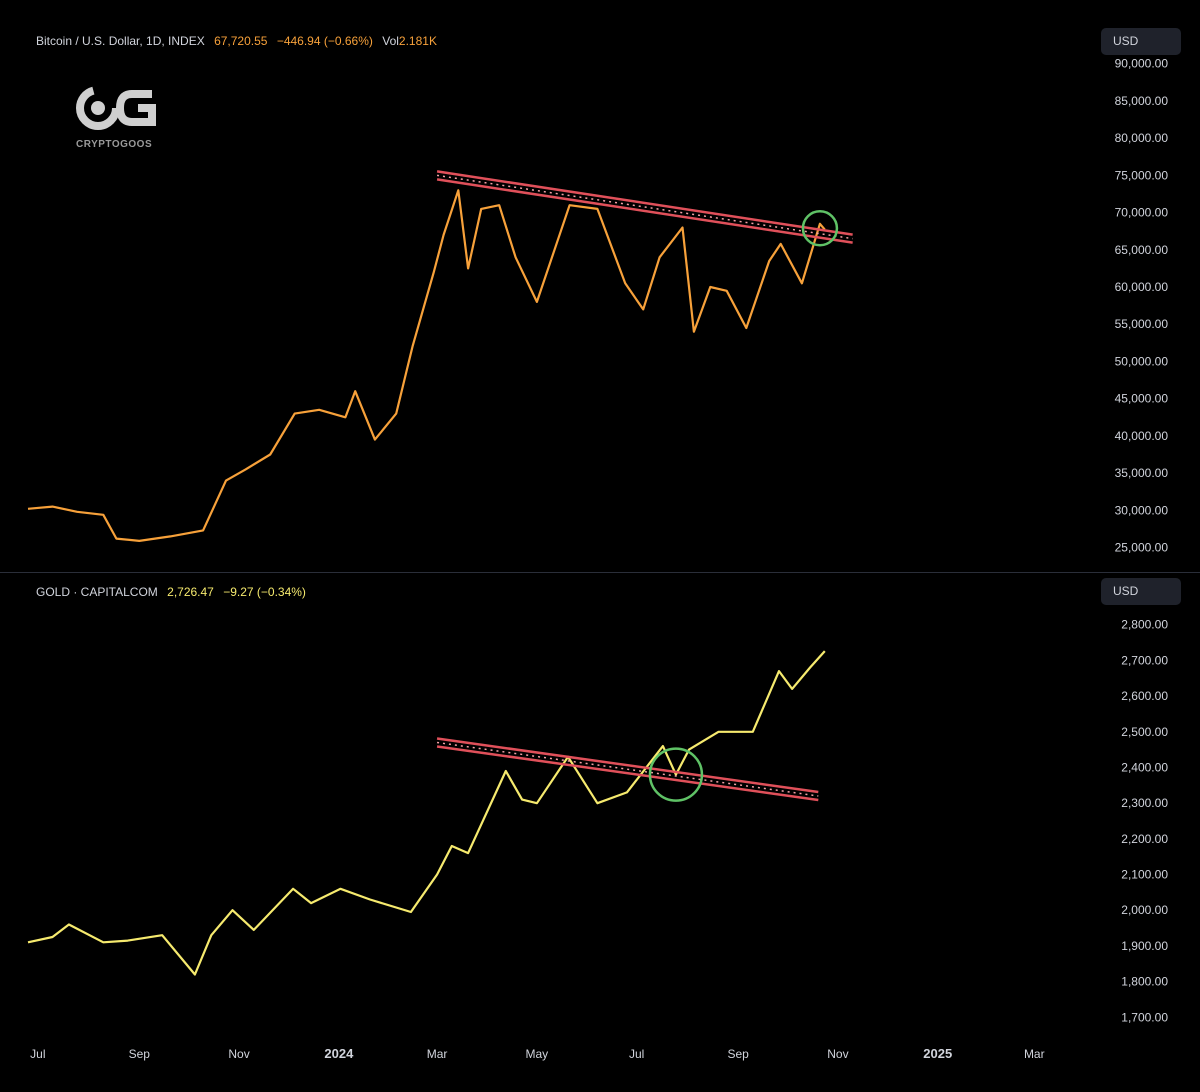  Describe the element at coordinates (1144, 1017) in the screenshot. I see `y-tick-label: 1,700.00` at that location.